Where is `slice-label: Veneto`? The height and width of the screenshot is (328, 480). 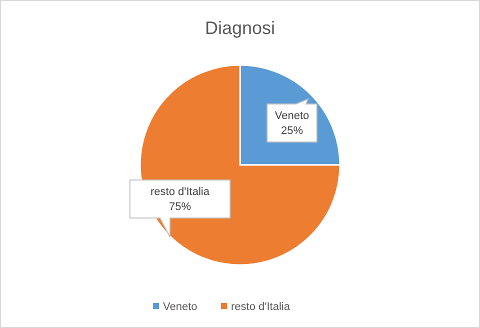
slice-label: Veneto is located at coordinates (292, 116).